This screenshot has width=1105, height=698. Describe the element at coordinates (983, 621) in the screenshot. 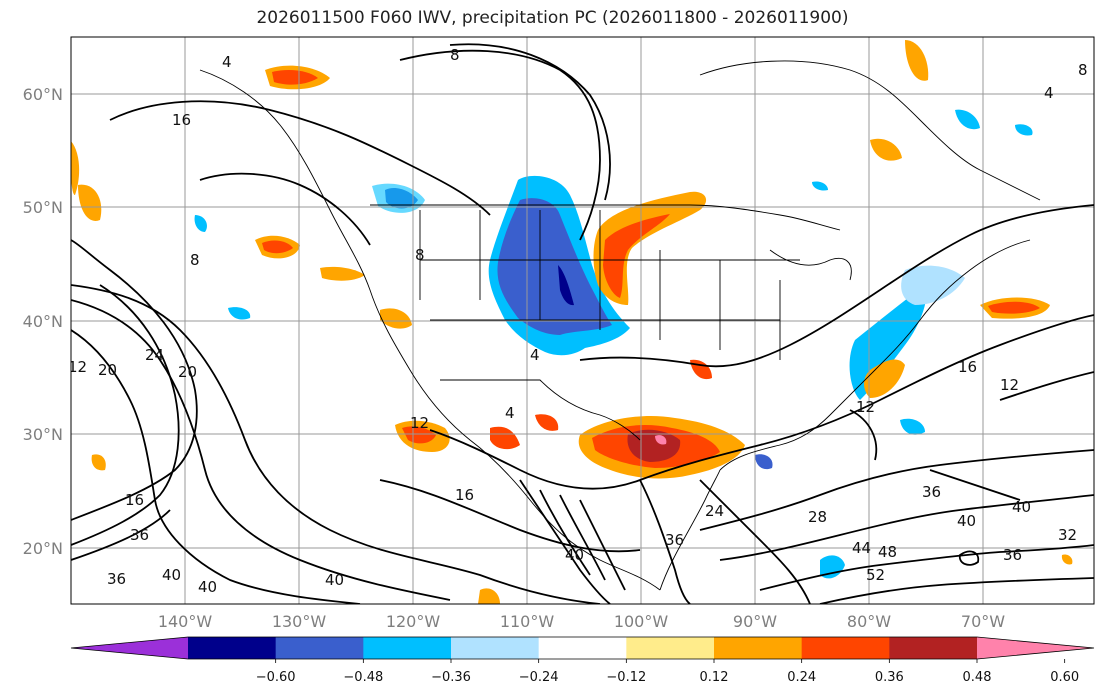

I see `lon-label: 70°W` at that location.